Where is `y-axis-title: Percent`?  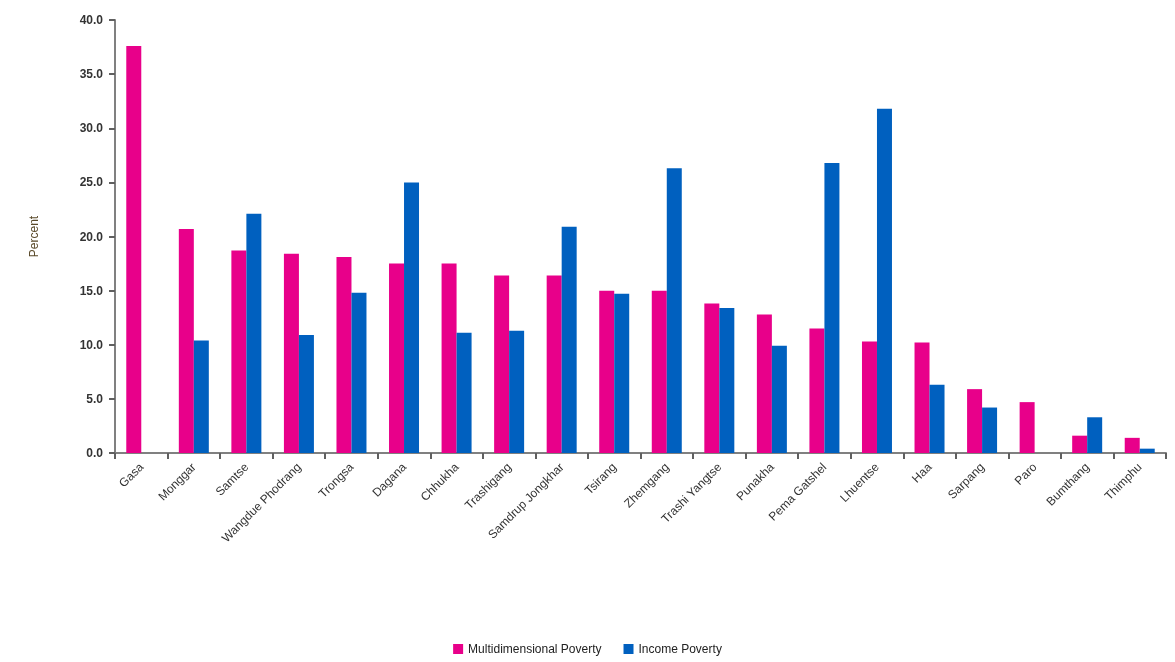 y-axis-title: Percent is located at coordinates (34, 236).